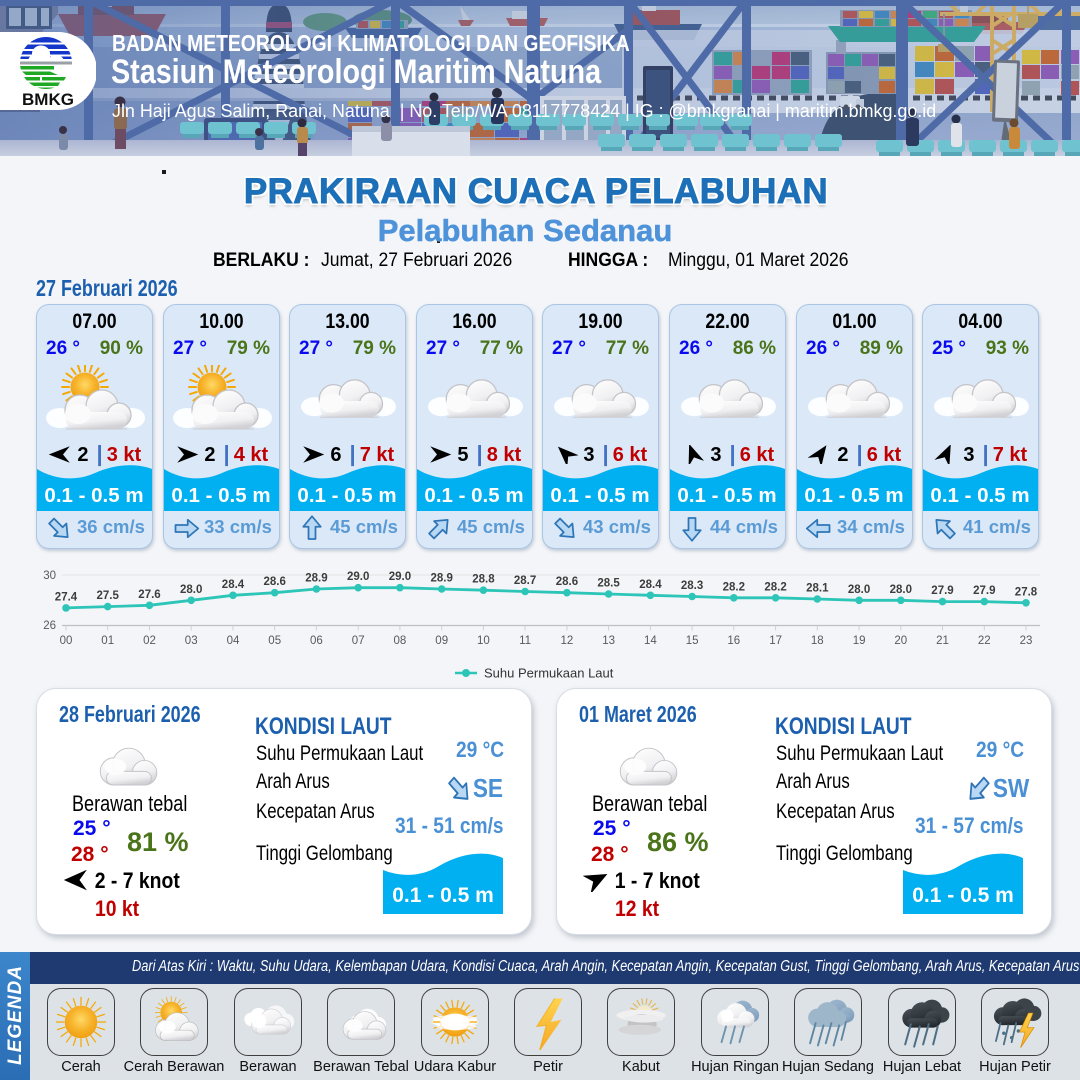 This screenshot has height=1080, width=1080. Describe the element at coordinates (608, 641) in the screenshot. I see `svg-text: 13` at that location.